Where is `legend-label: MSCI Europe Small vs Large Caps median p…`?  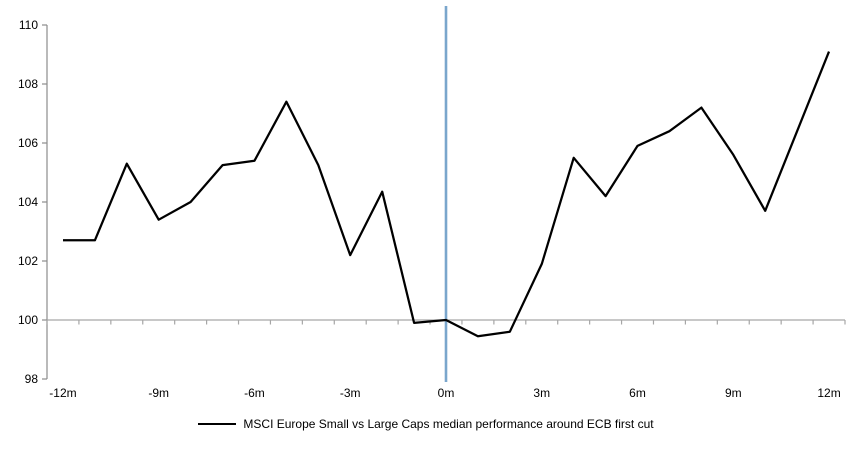 legend-label: MSCI Europe Small vs Large Caps median p… is located at coordinates (448, 424).